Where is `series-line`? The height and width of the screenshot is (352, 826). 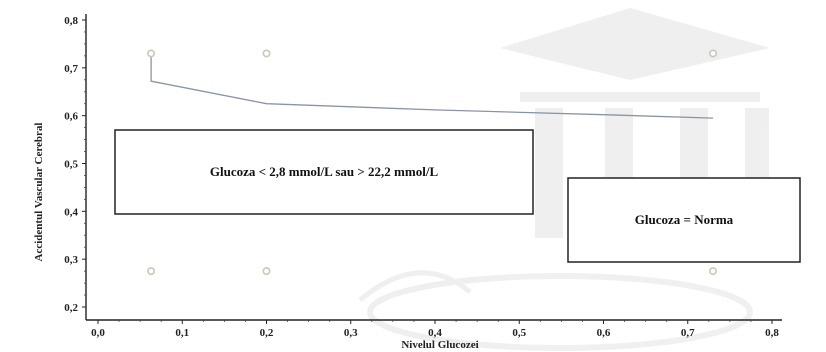 series-line is located at coordinates (432, 86).